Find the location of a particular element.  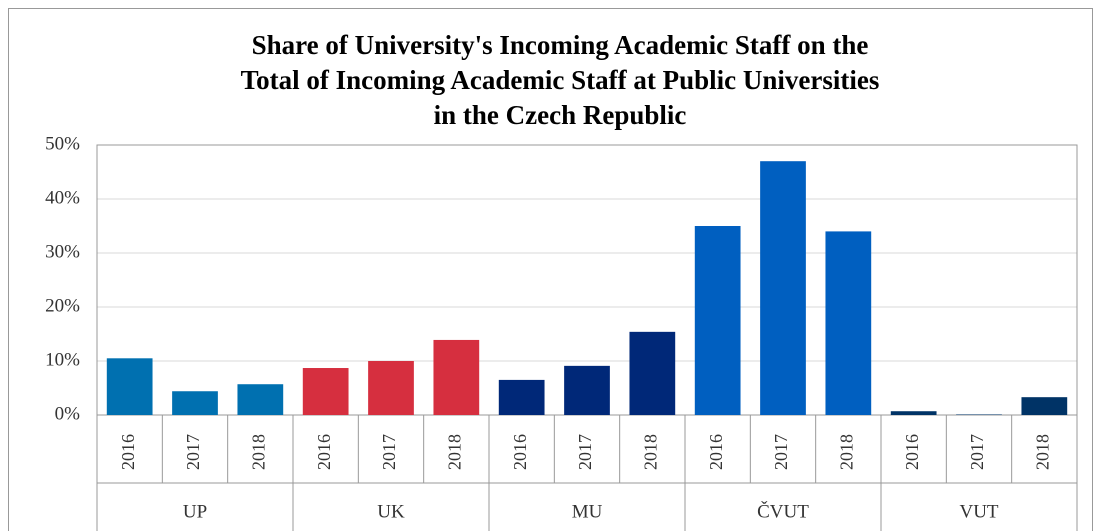

y-tick-label: 30% is located at coordinates (62, 251).